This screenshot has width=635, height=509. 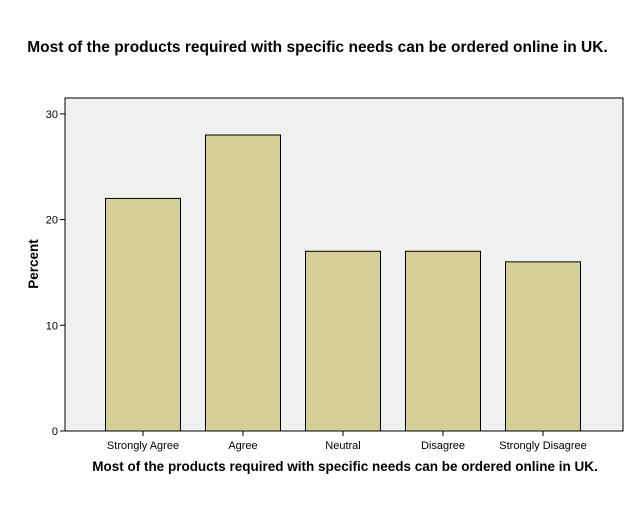 I want to click on y-tick-label: 0, so click(x=55, y=432).